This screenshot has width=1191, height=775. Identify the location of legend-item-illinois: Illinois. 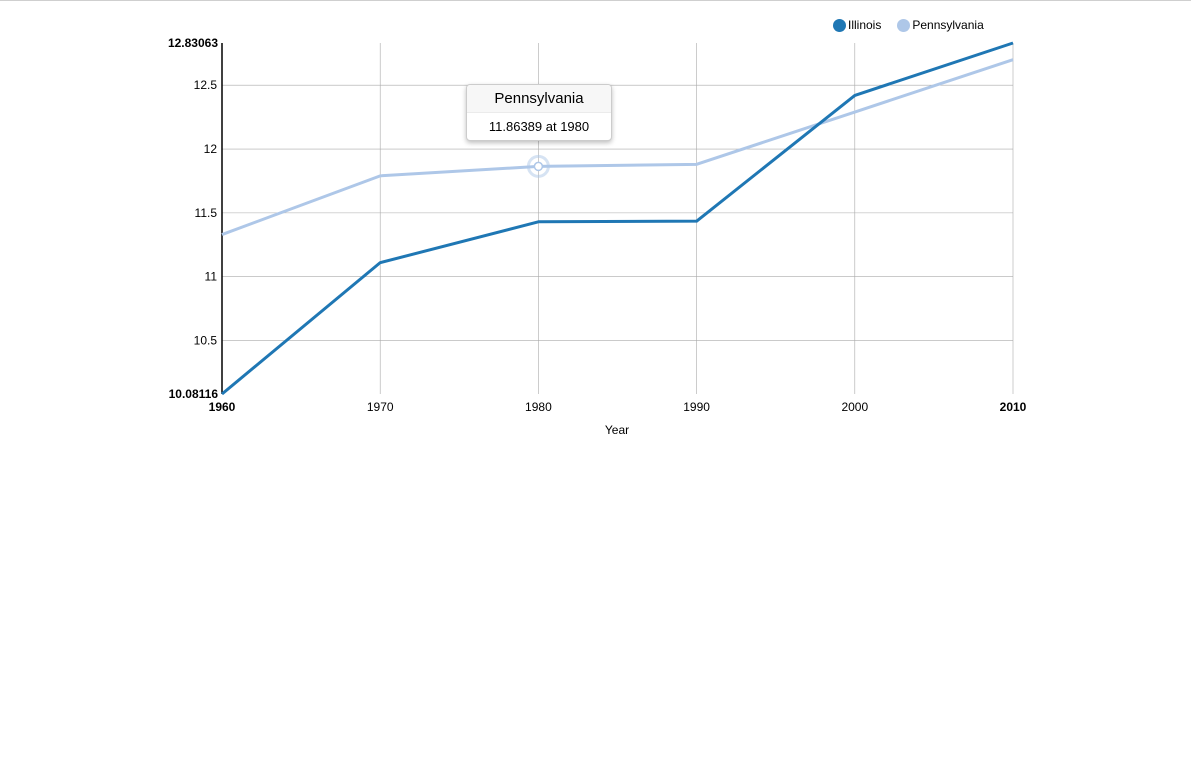
(857, 25).